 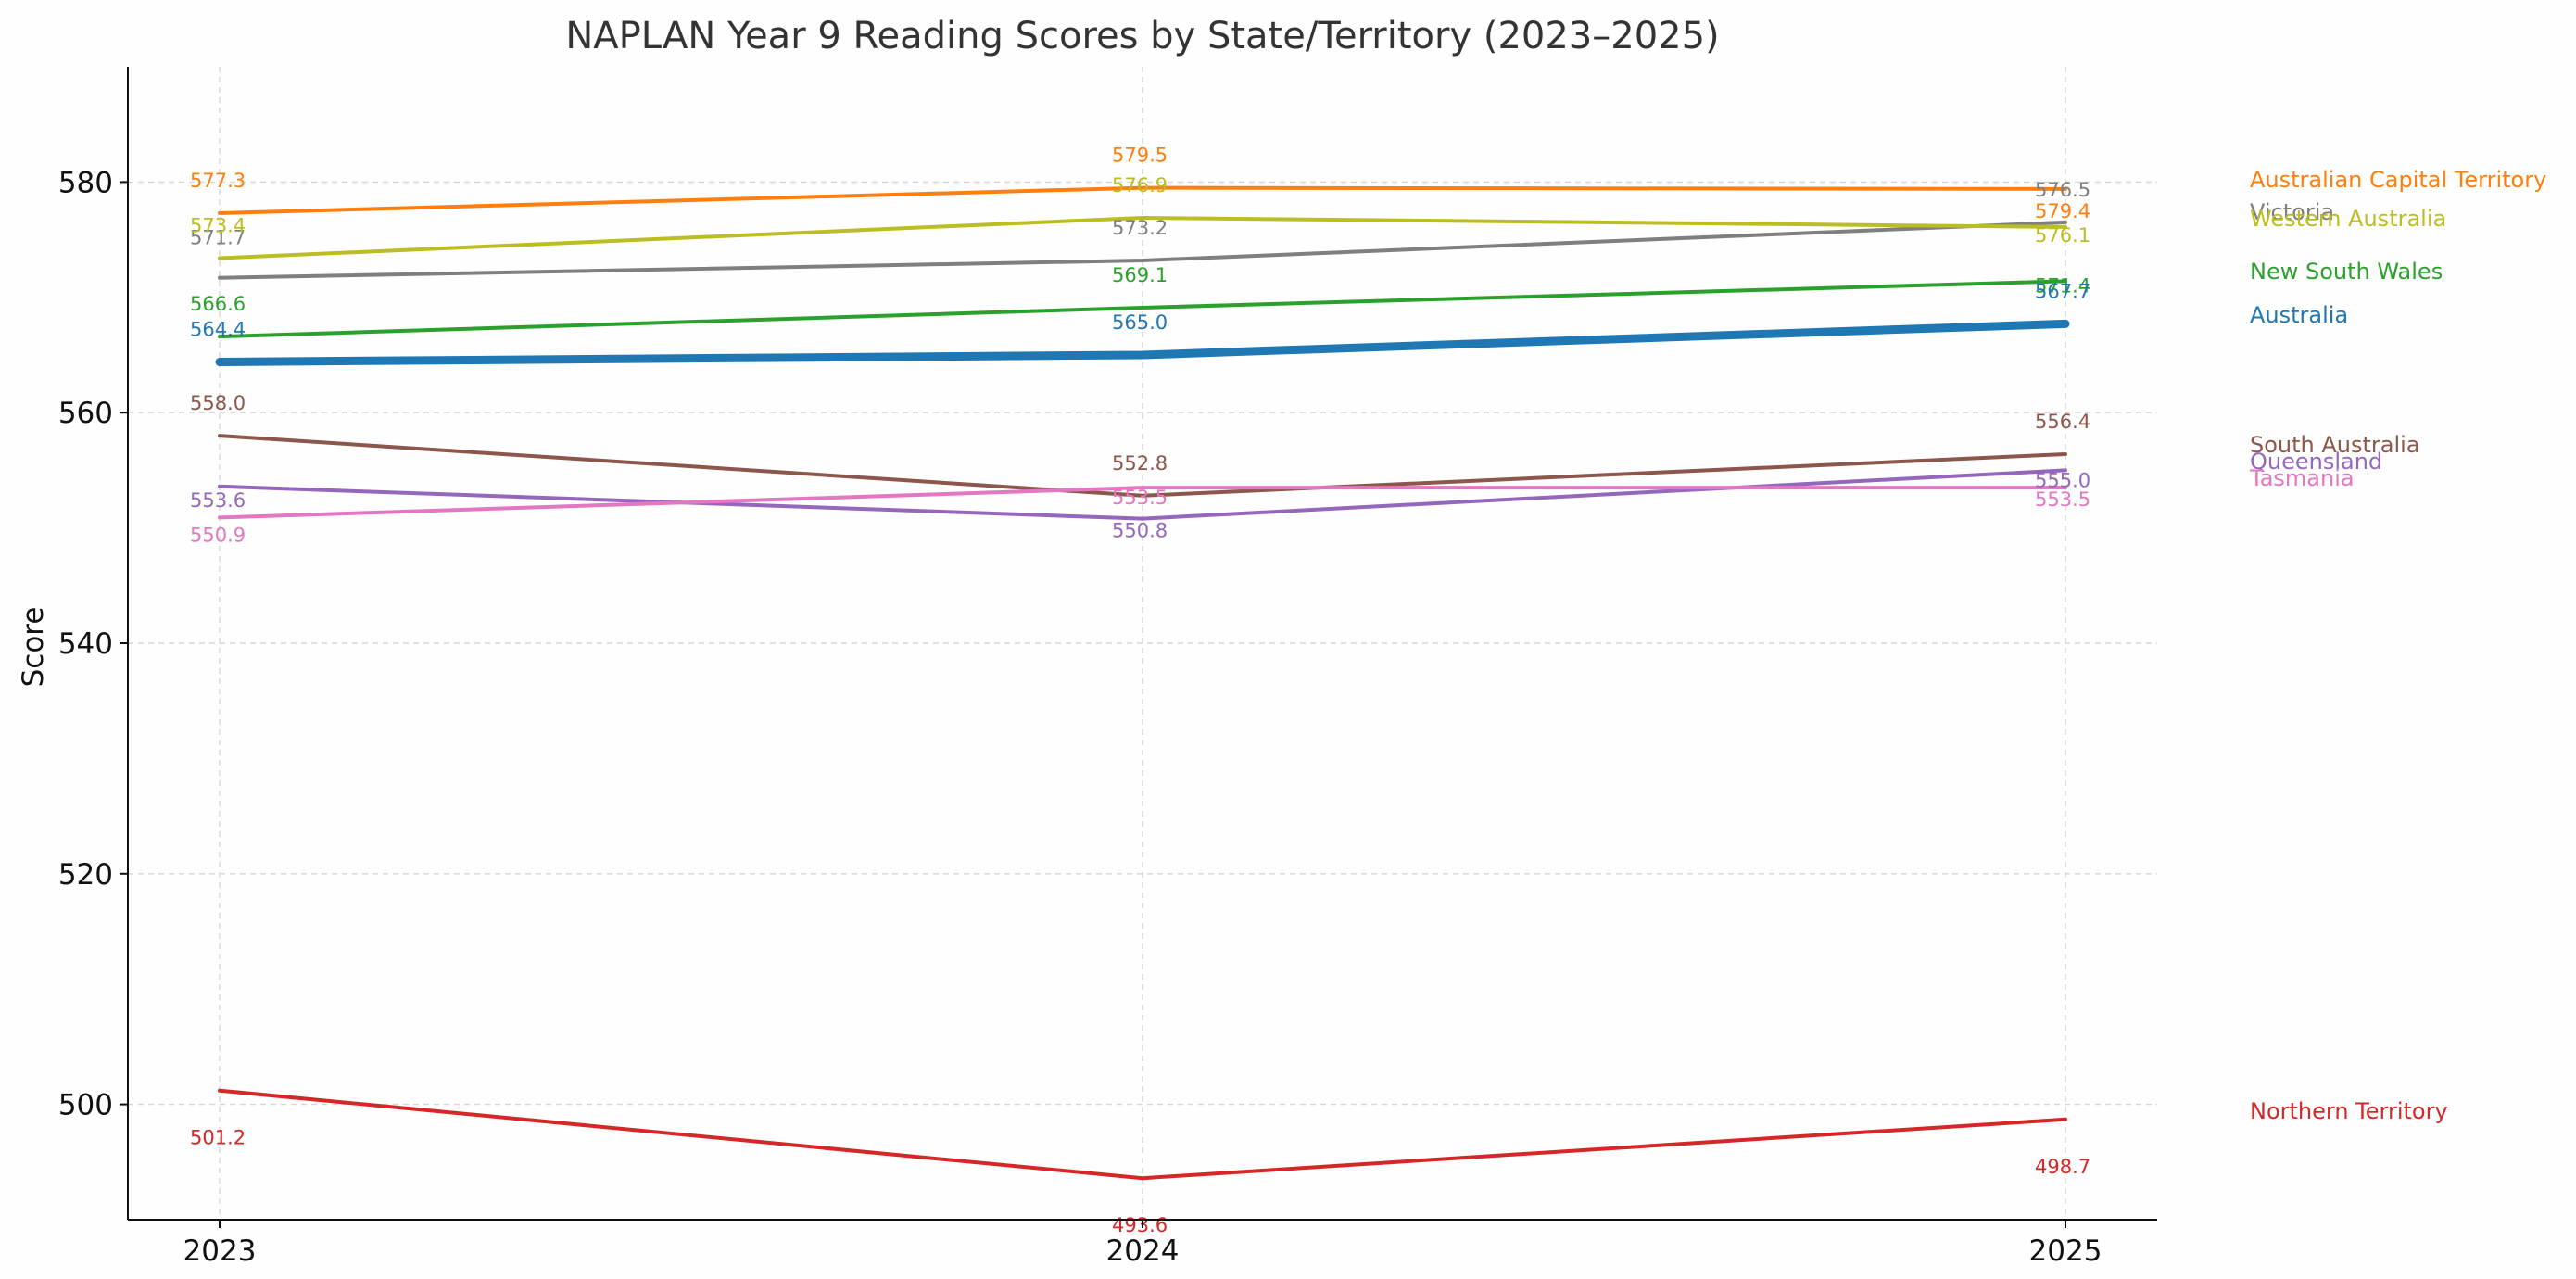 What do you see at coordinates (2316, 462) in the screenshot?
I see `series-end-label-queensland: Queensland` at bounding box center [2316, 462].